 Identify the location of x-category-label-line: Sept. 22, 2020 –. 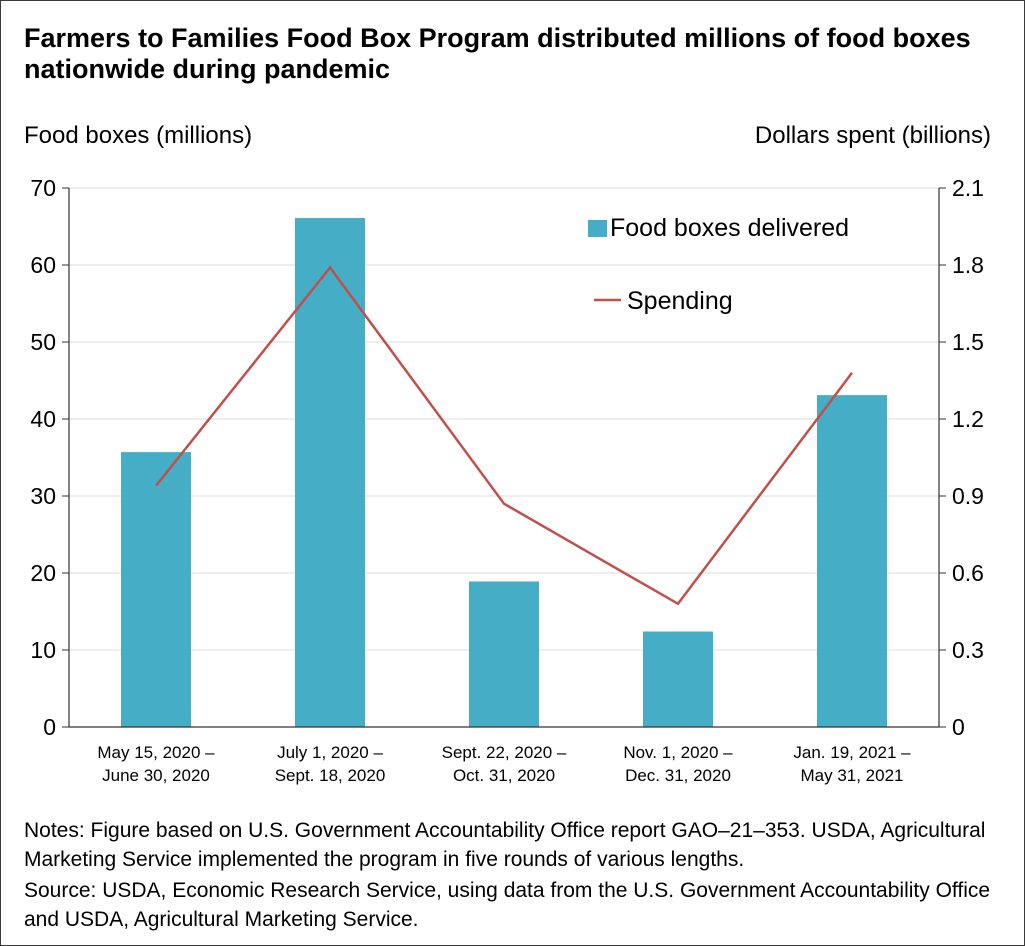
(504, 752).